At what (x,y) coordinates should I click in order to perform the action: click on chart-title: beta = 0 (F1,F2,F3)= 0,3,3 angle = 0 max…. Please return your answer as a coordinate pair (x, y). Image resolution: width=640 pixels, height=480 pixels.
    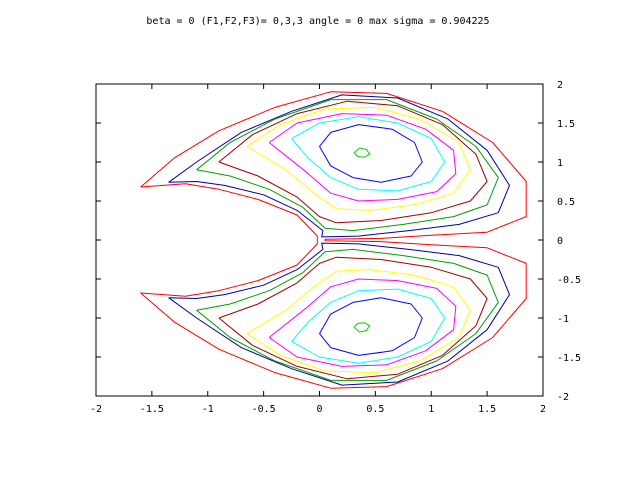
    Looking at the image, I should click on (317, 21).